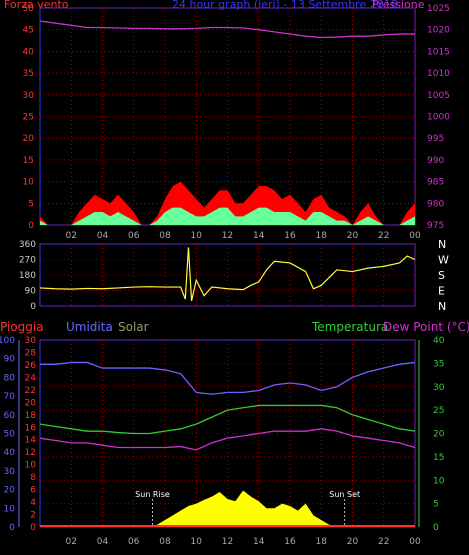 The height and width of the screenshot is (555, 469). What do you see at coordinates (435, 183) in the screenshot?
I see `panel1-right-tick: 985` at bounding box center [435, 183].